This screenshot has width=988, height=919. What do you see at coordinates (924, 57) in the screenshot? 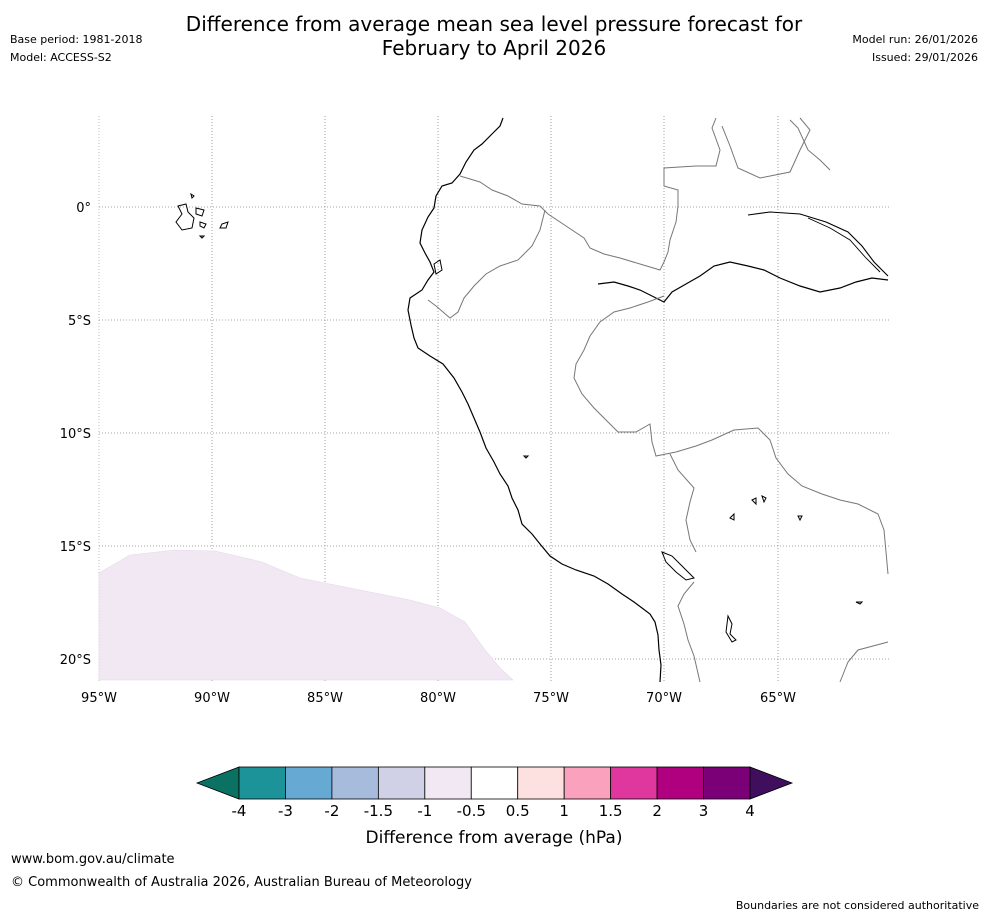
I see `issued-date: Issued: 29/01/2026` at bounding box center [924, 57].